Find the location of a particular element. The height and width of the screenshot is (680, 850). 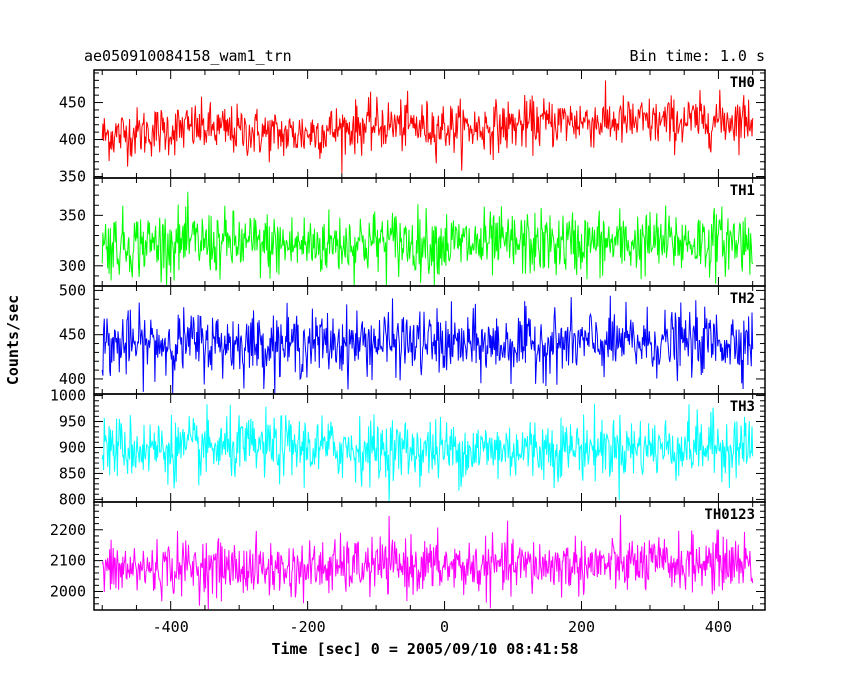

panel-label: TH3 is located at coordinates (742, 407).